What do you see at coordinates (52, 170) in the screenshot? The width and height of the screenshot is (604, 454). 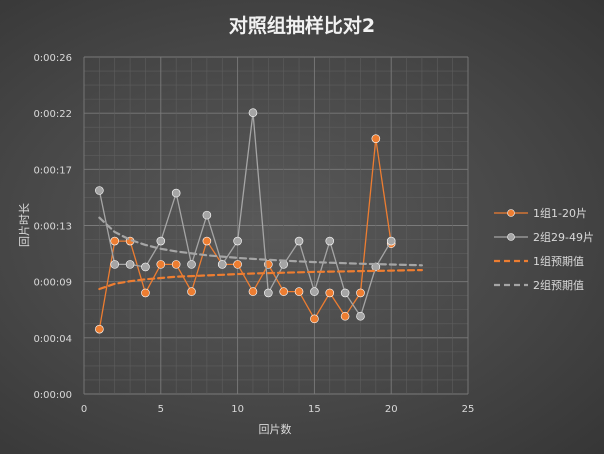 I see `y-tick-label: 0:00:17` at bounding box center [52, 170].